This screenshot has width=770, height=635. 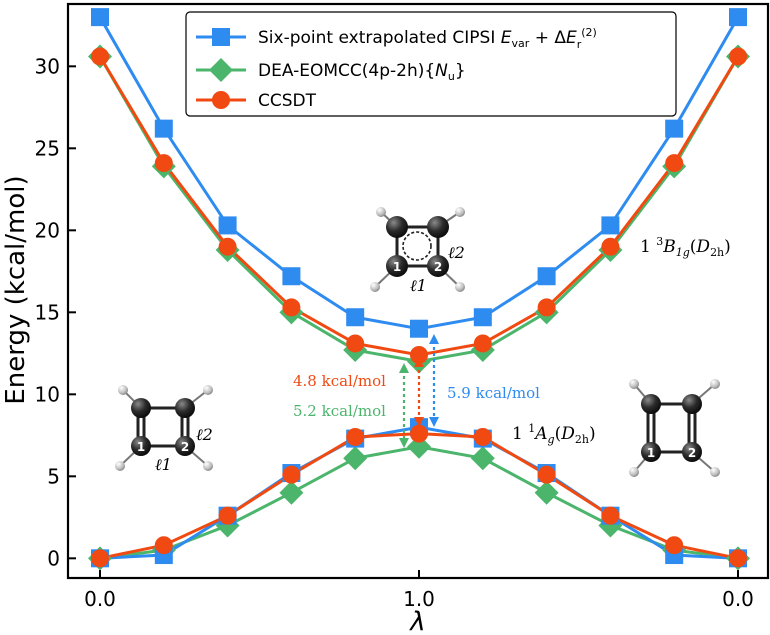 What do you see at coordinates (434, 422) in the screenshot?
I see `gap-arrow-cipsi-head-bottom` at bounding box center [434, 422].